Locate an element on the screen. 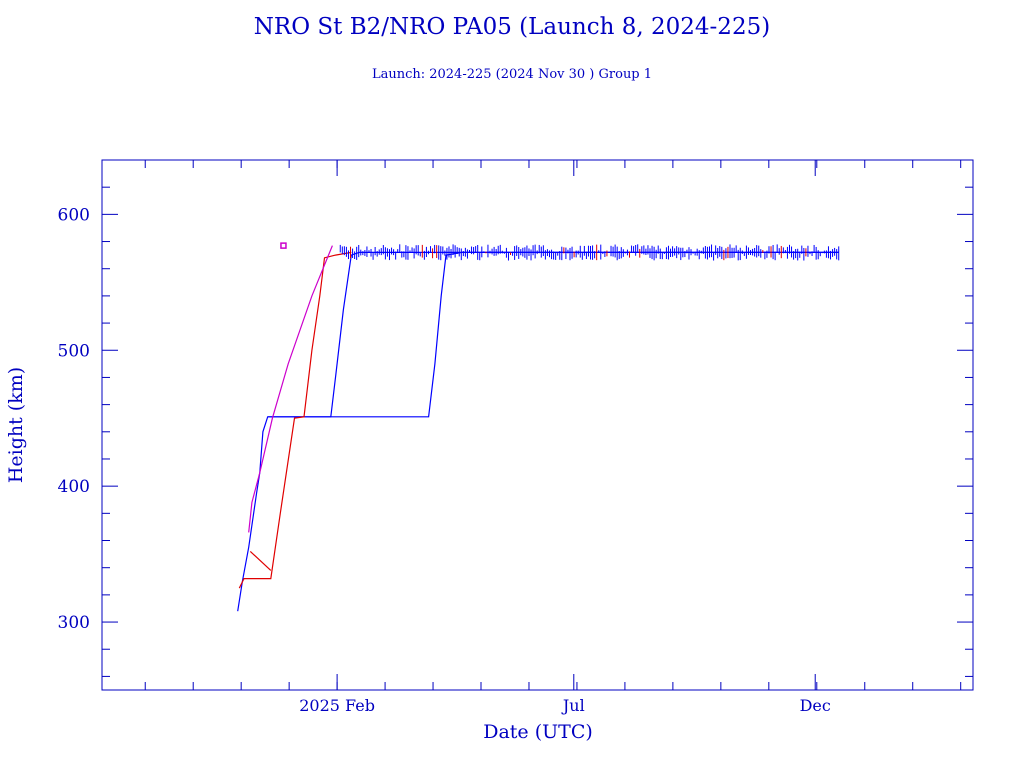 The image size is (1024, 768). y-tick-label: 300 is located at coordinates (74, 623).